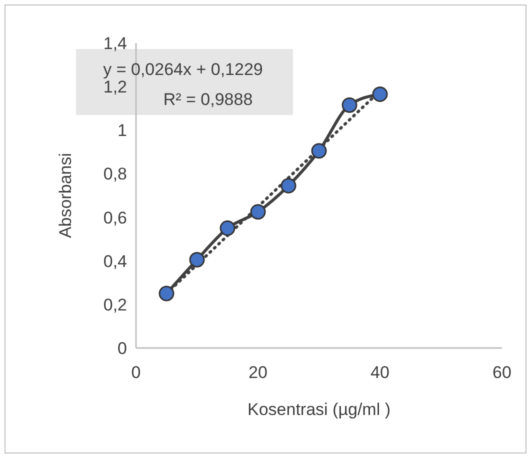 This screenshot has height=459, width=532. What do you see at coordinates (183, 69) in the screenshot?
I see `annotation: y = 0,0264x + 0,1229` at bounding box center [183, 69].